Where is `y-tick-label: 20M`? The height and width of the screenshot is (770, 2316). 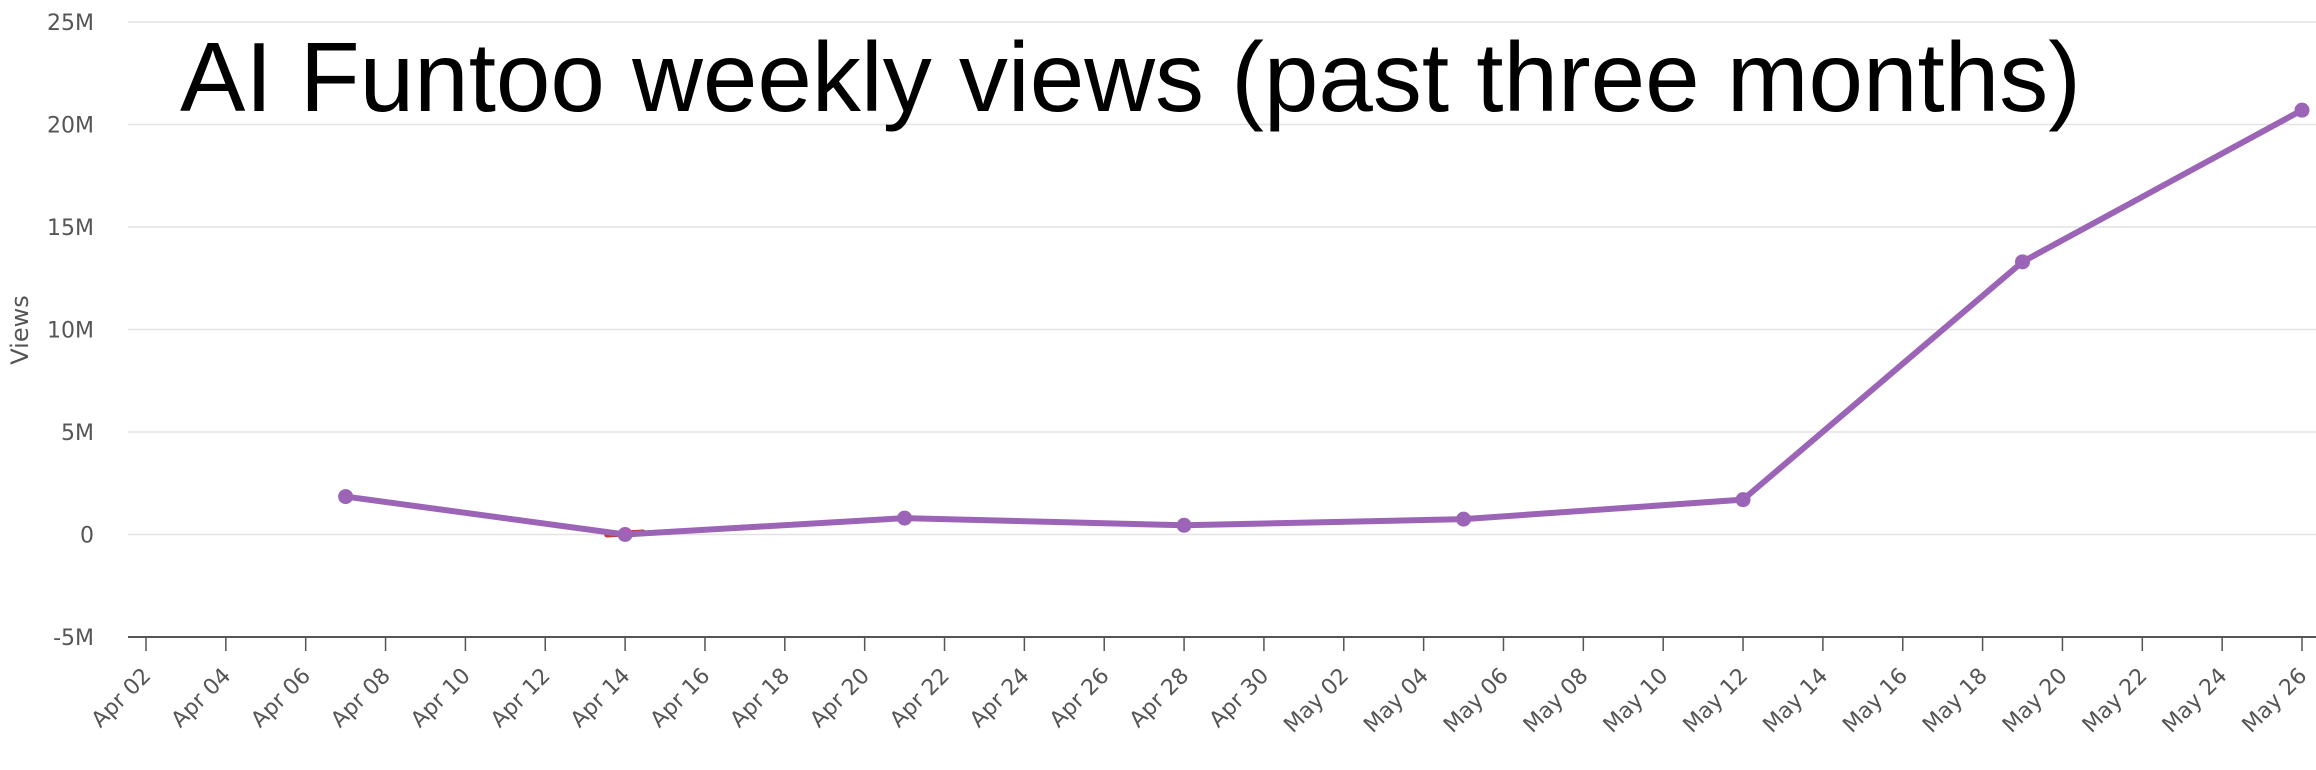 y-tick-label: 20M is located at coordinates (70, 126).